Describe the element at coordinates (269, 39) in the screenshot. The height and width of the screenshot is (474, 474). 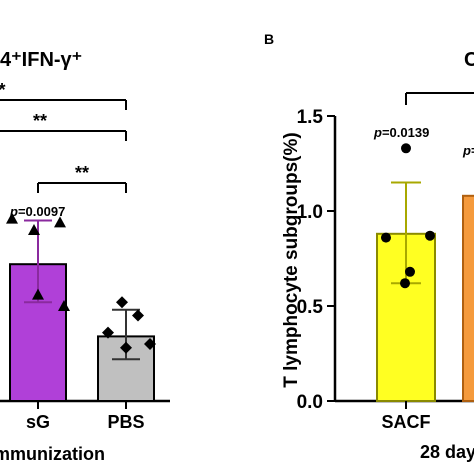
I see `panel-b-letter: B` at that location.